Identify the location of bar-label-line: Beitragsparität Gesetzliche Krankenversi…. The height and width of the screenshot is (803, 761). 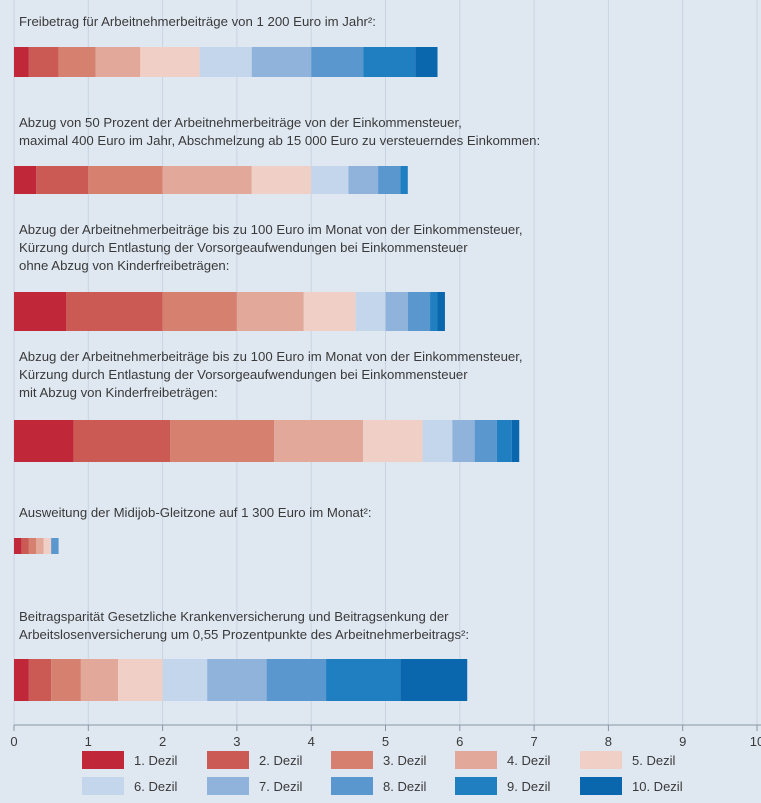
(234, 616).